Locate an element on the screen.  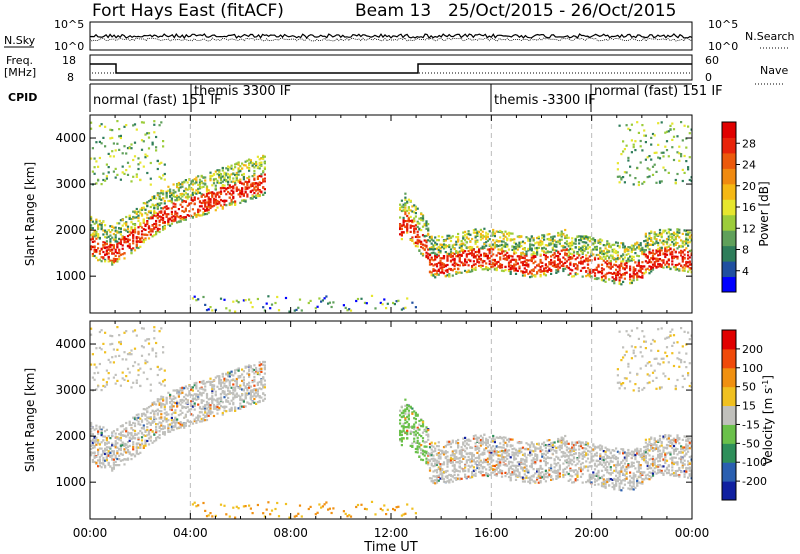
y-tick-label: 2000 is located at coordinates (70, 230).